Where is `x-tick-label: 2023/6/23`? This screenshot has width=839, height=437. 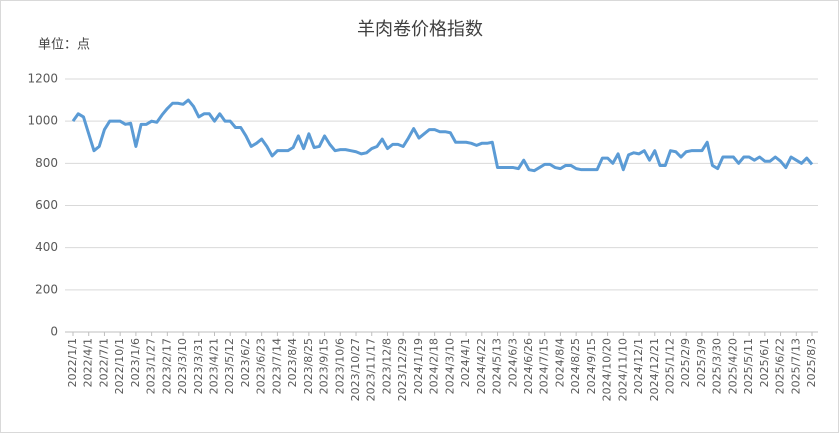 x-tick-label: 2023/6/23 is located at coordinates (261, 366).